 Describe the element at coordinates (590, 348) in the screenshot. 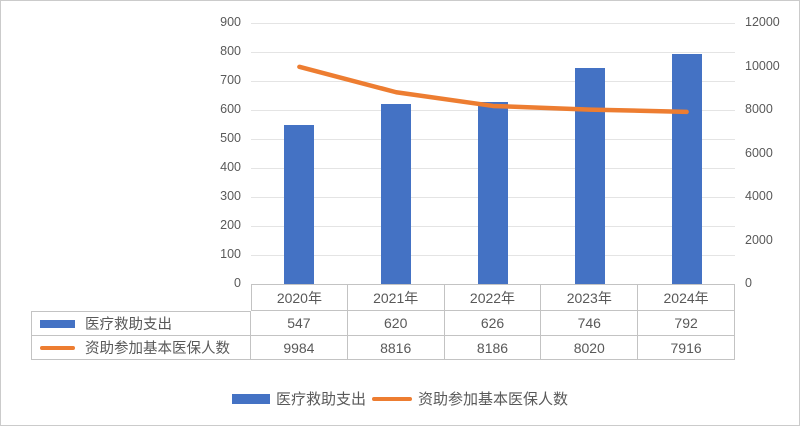

I see `value-cell: 8020` at that location.